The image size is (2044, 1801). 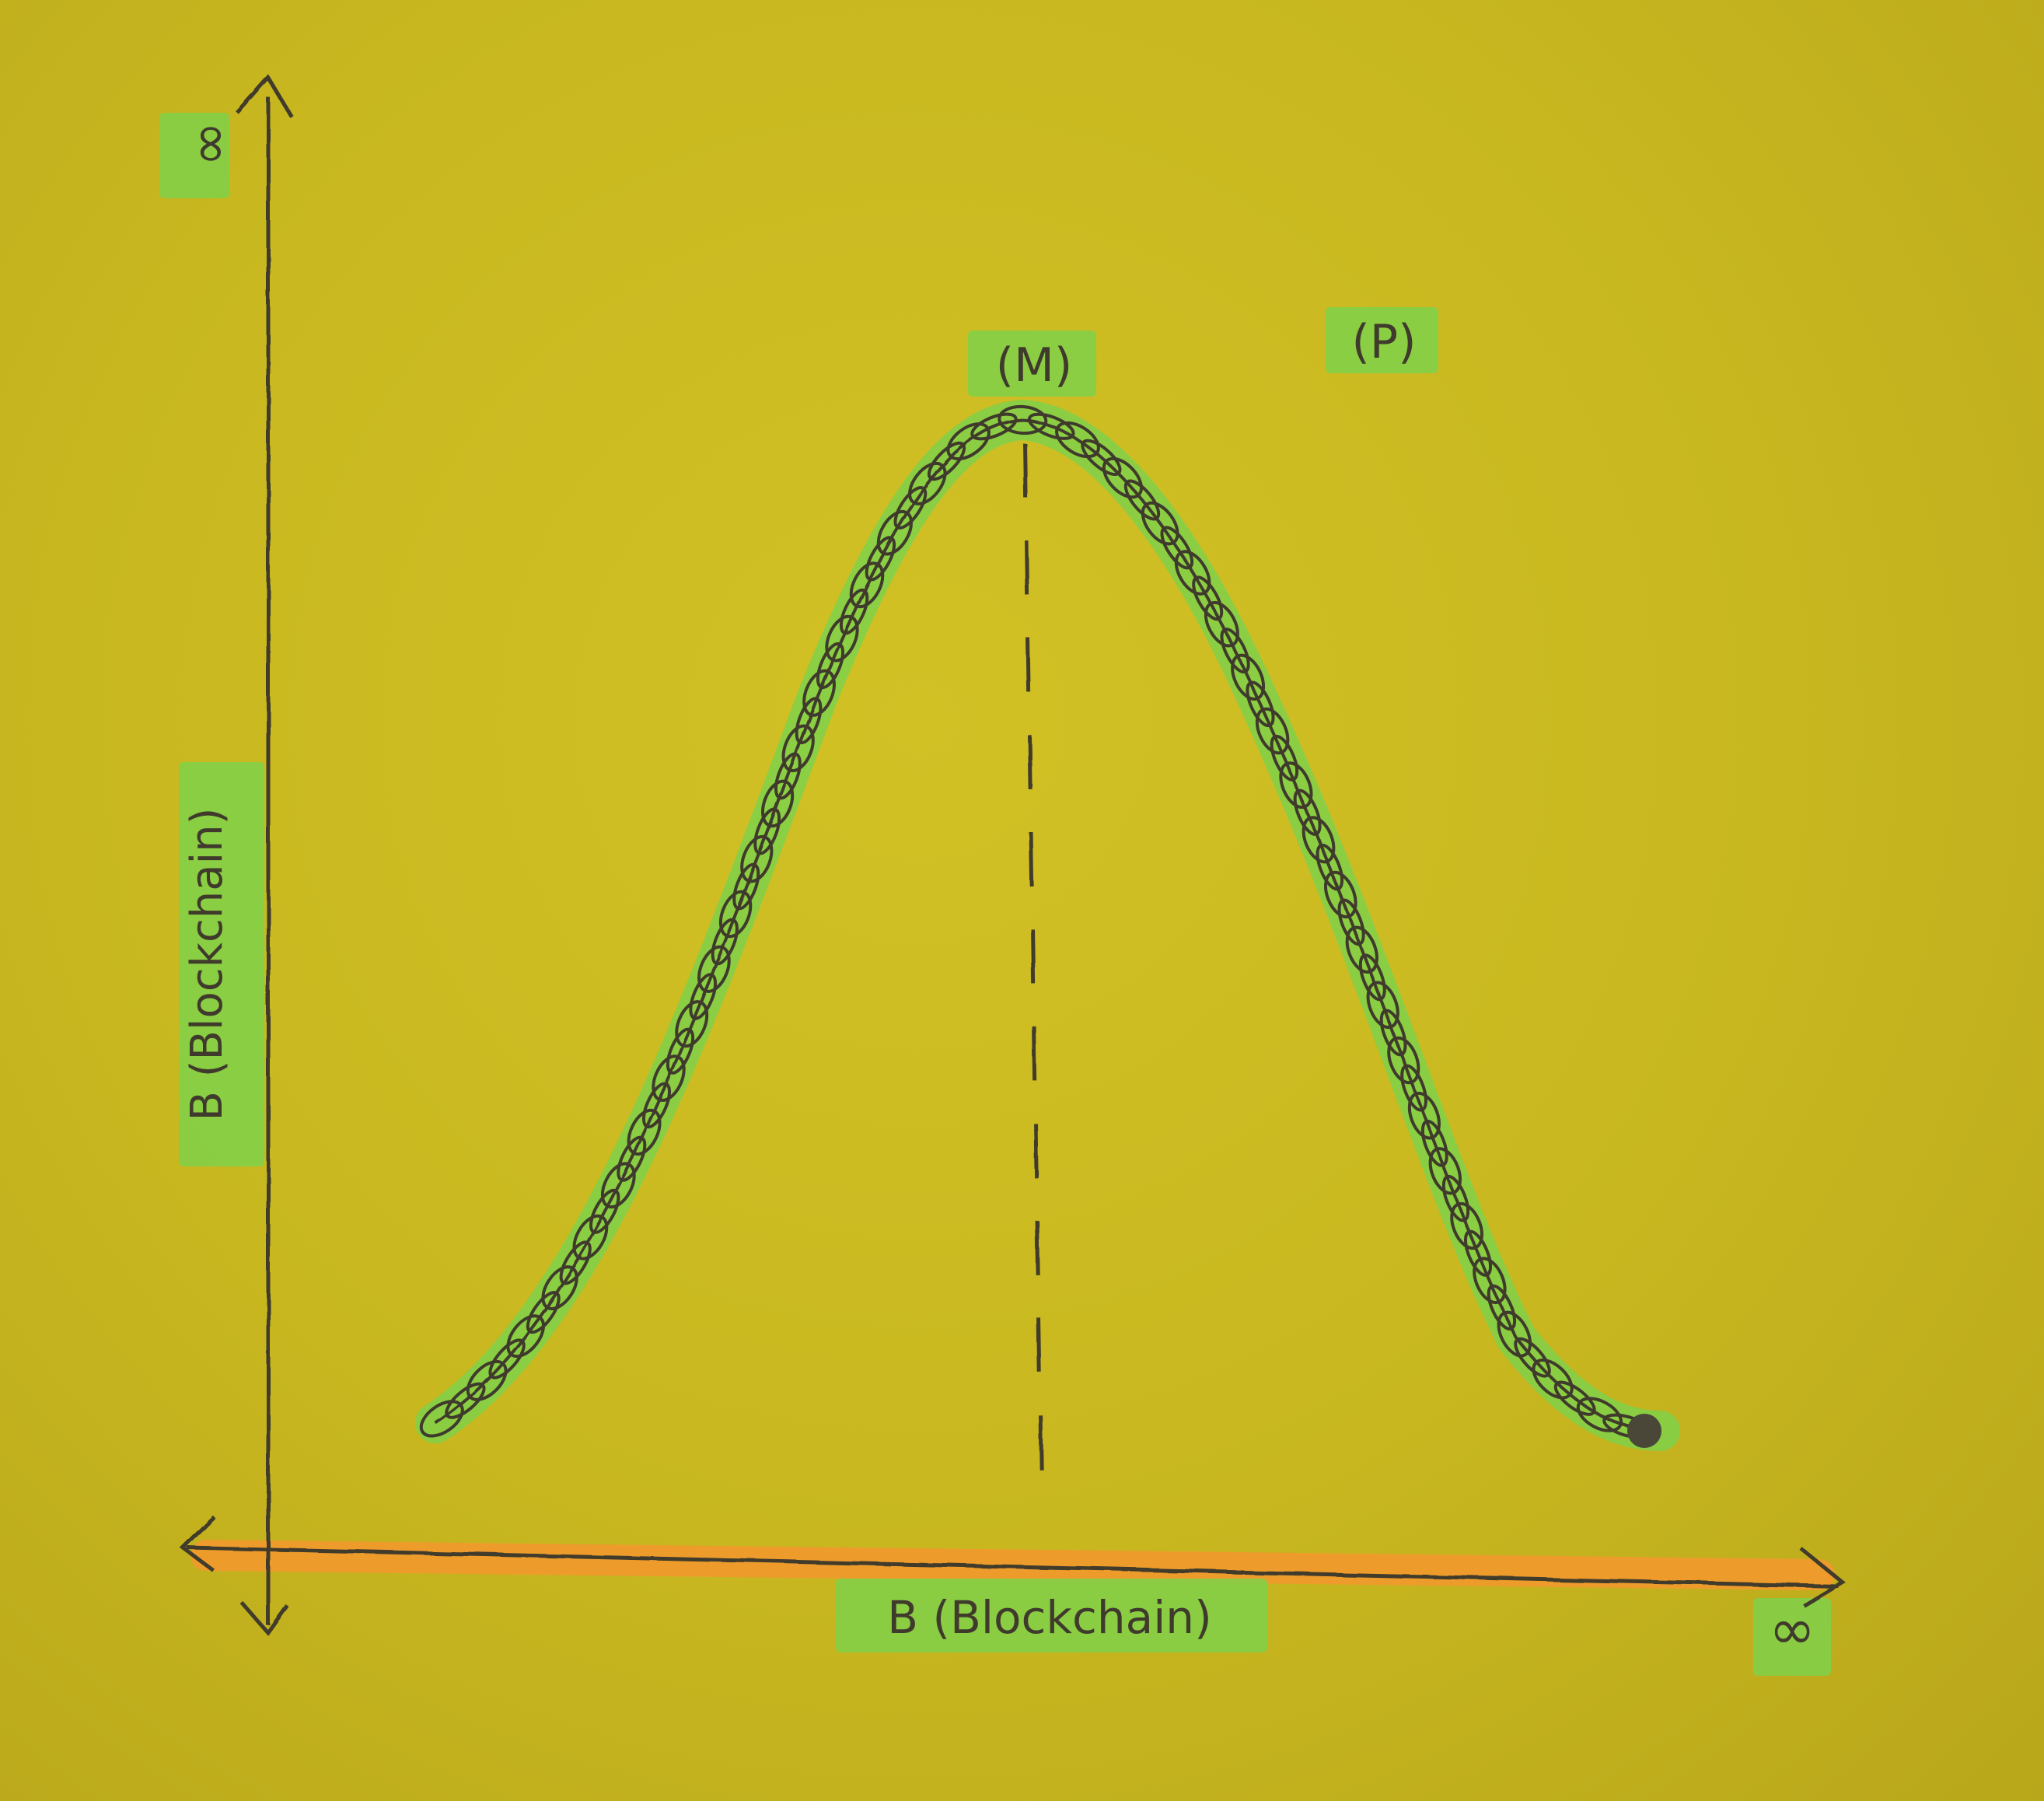 I want to click on y-axis-top-label: ∞, so click(x=213, y=143).